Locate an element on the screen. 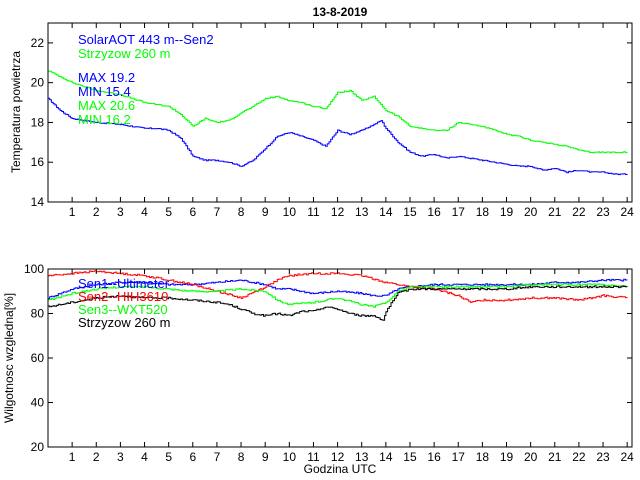  y-tick-label: 16 is located at coordinates (38, 162).